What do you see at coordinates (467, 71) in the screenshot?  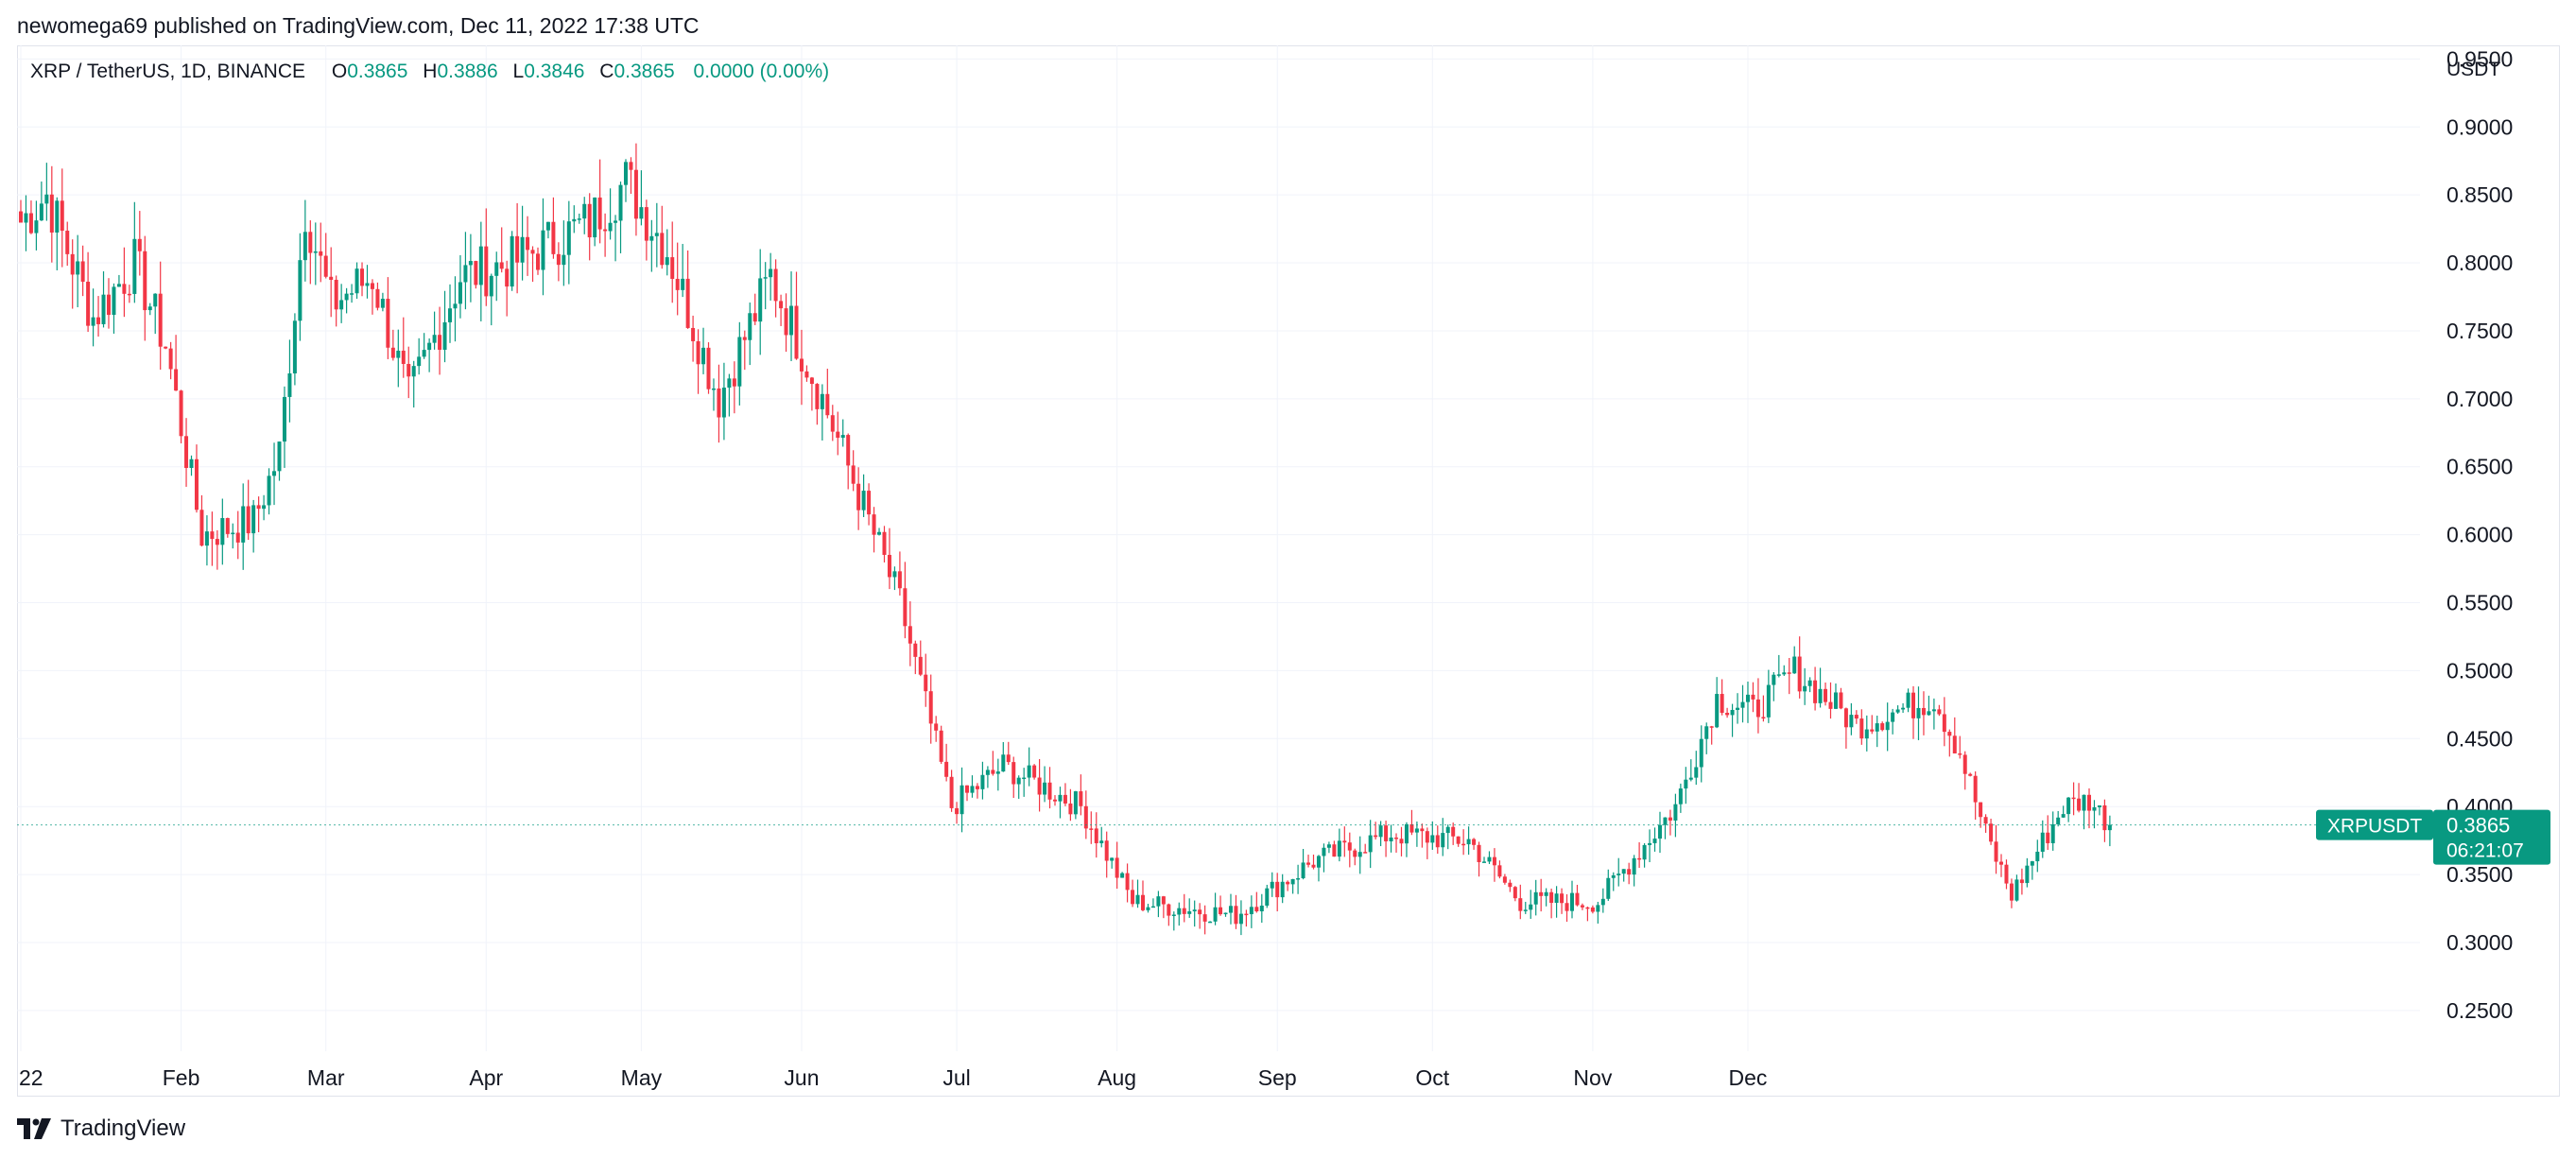 I see `high-value: 0.3886` at bounding box center [467, 71].